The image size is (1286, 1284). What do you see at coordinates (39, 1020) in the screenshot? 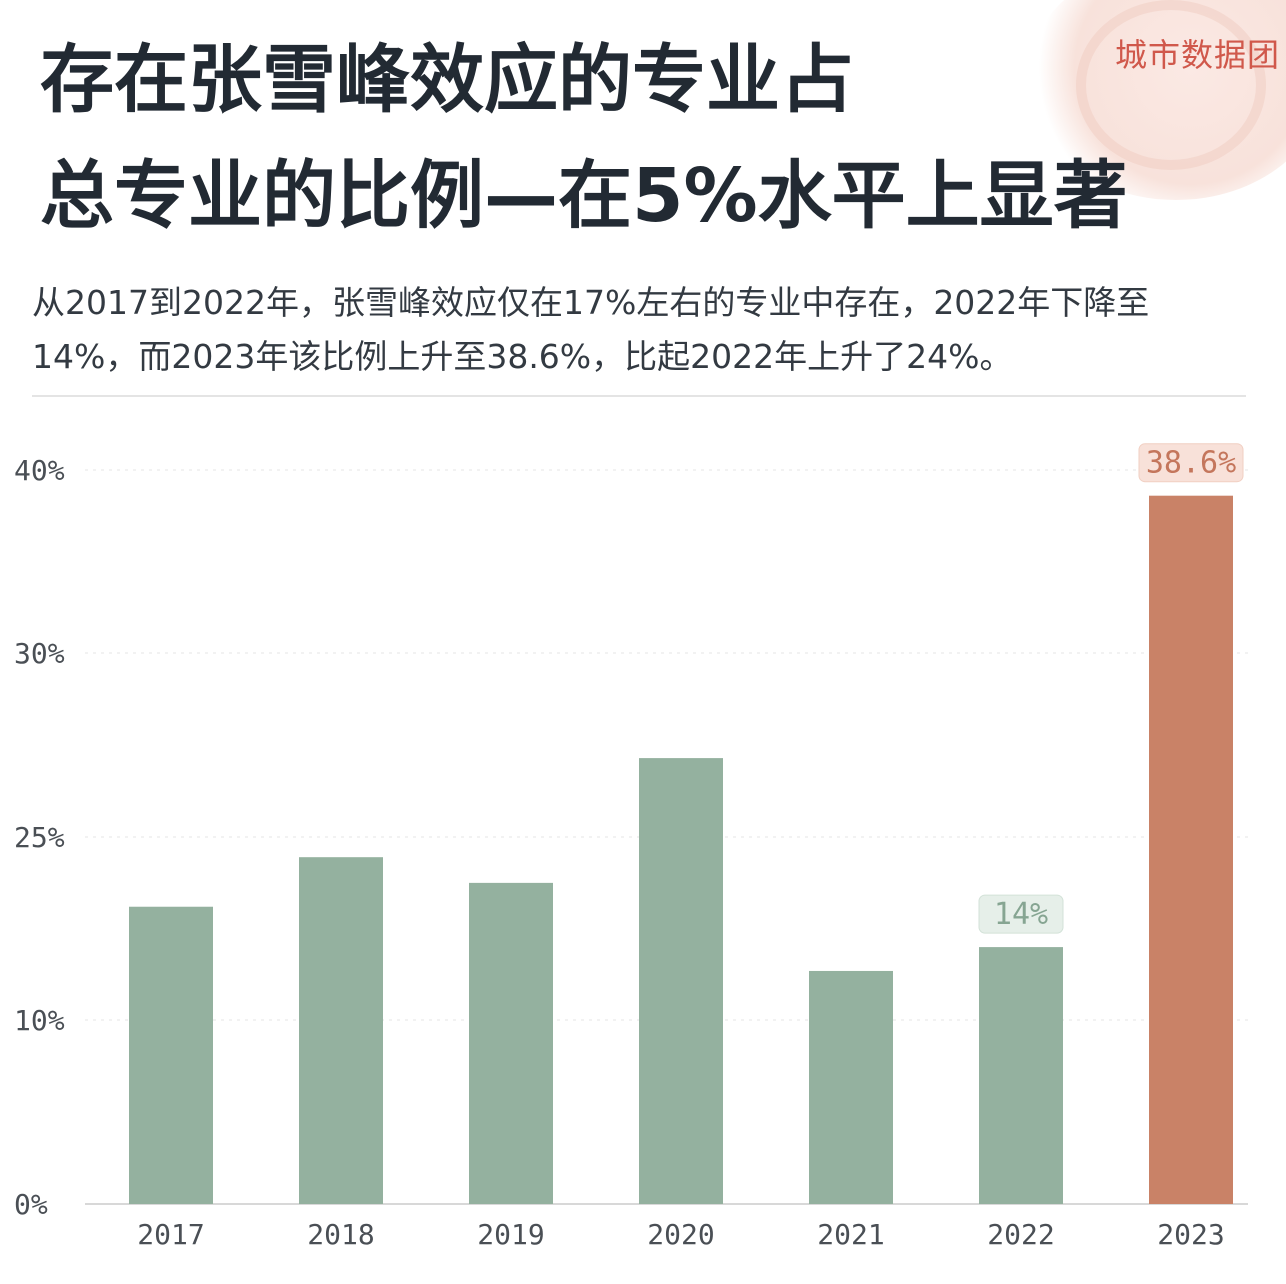
I see `y-tick-label: 10%` at bounding box center [39, 1020].